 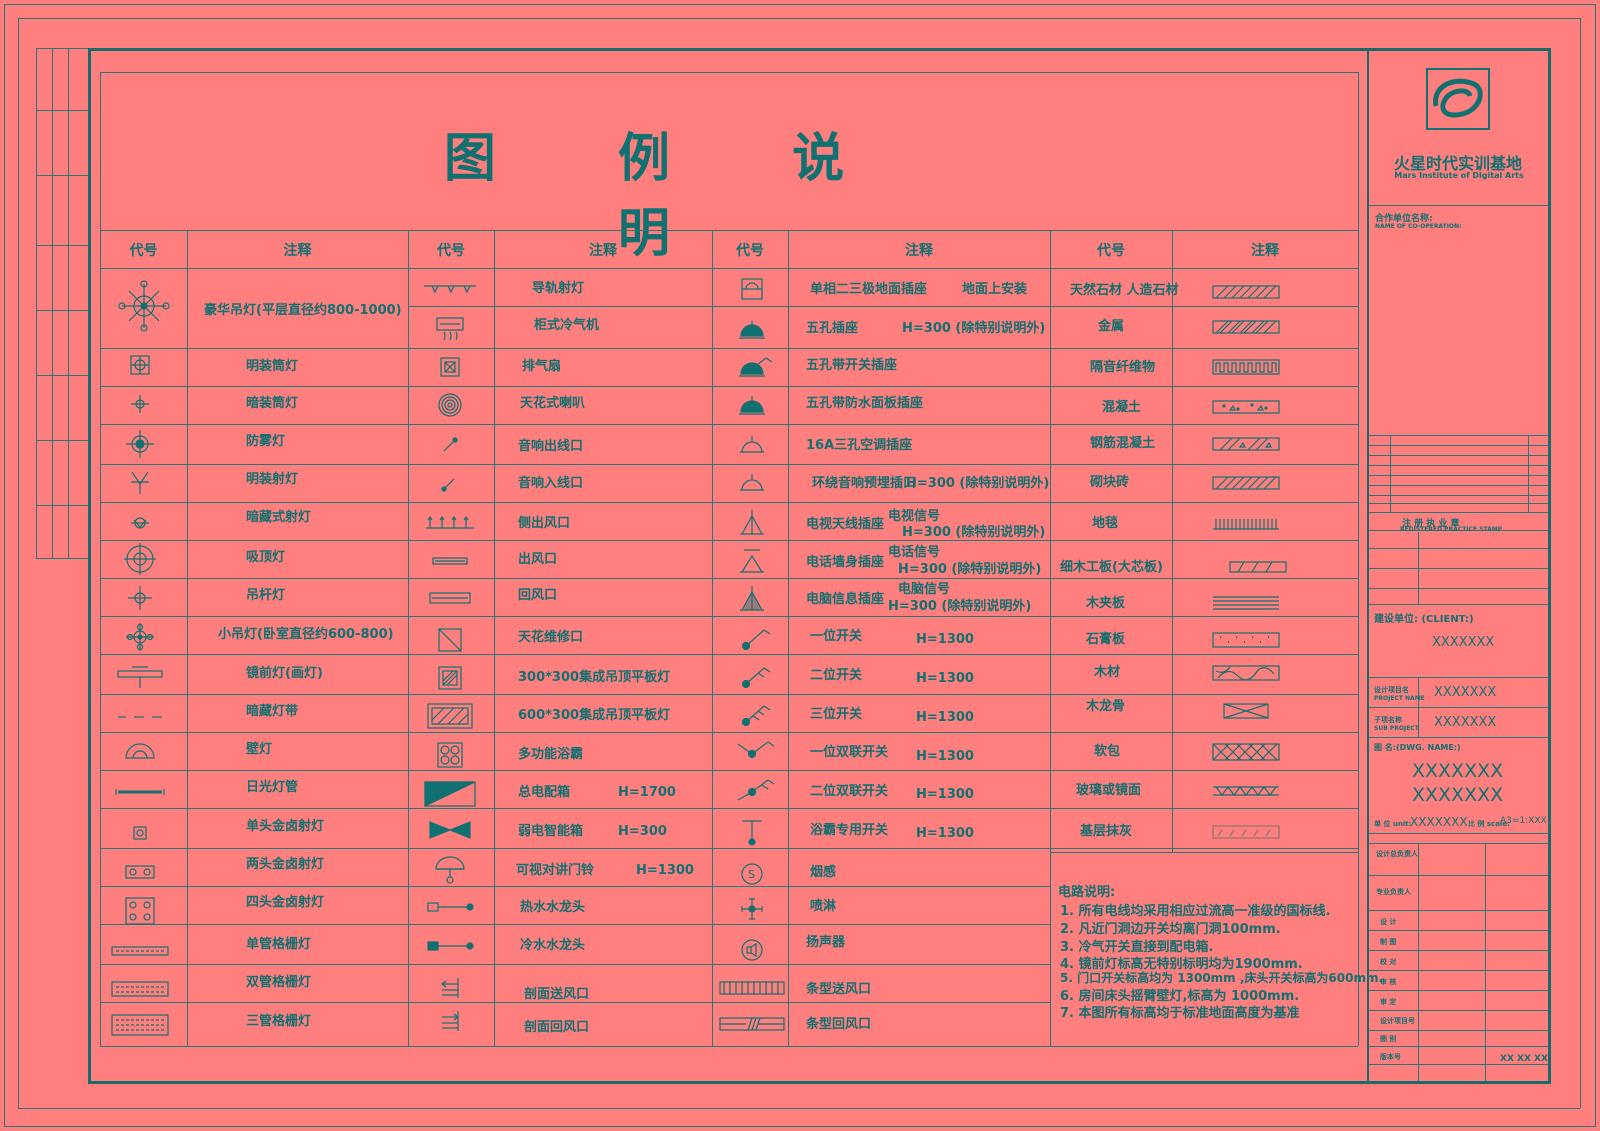 I want to click on note-item-6: 6. 房间床头摇臂壁灯,标高为 1000mm., so click(x=1180, y=996).